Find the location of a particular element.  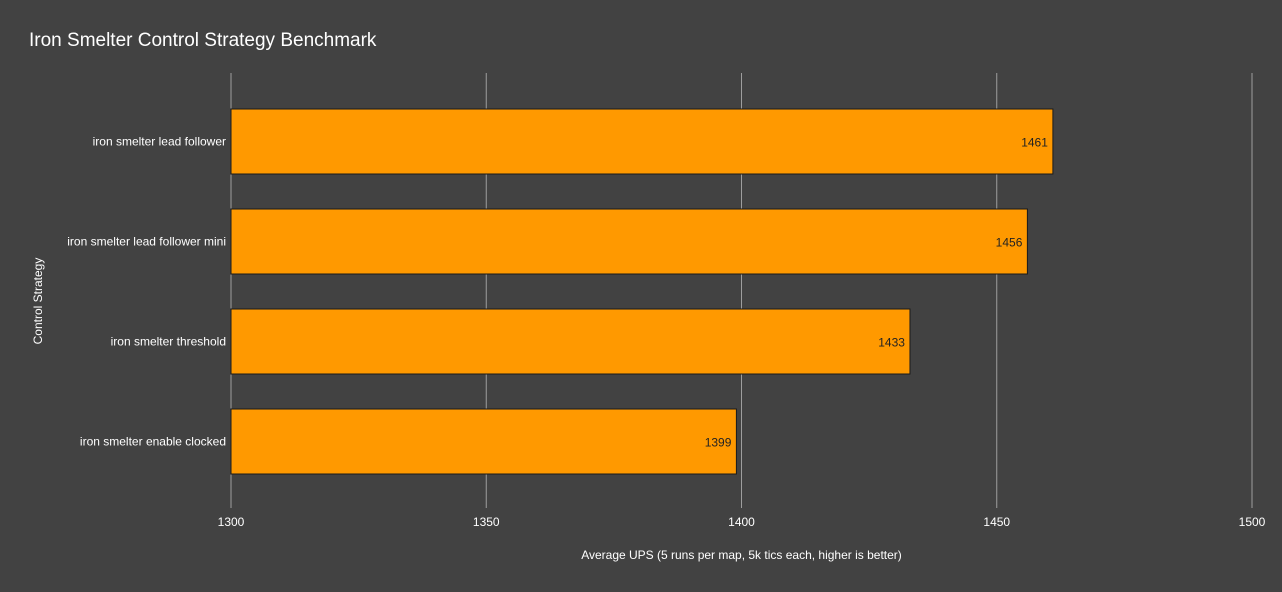

data-label: 1456 is located at coordinates (1009, 243).